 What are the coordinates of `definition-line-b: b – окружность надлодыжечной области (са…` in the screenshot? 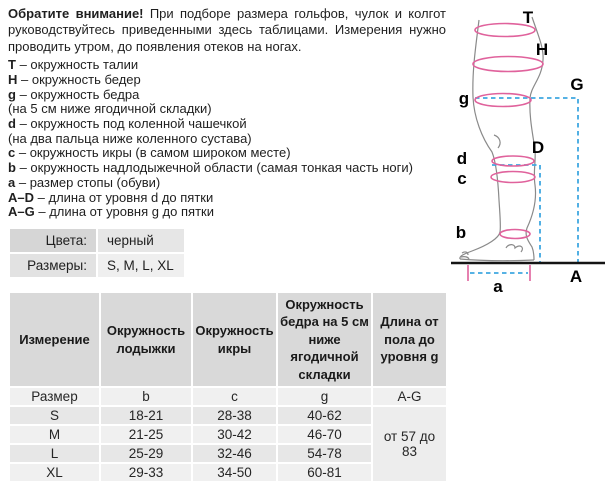 It's located at (227, 168).